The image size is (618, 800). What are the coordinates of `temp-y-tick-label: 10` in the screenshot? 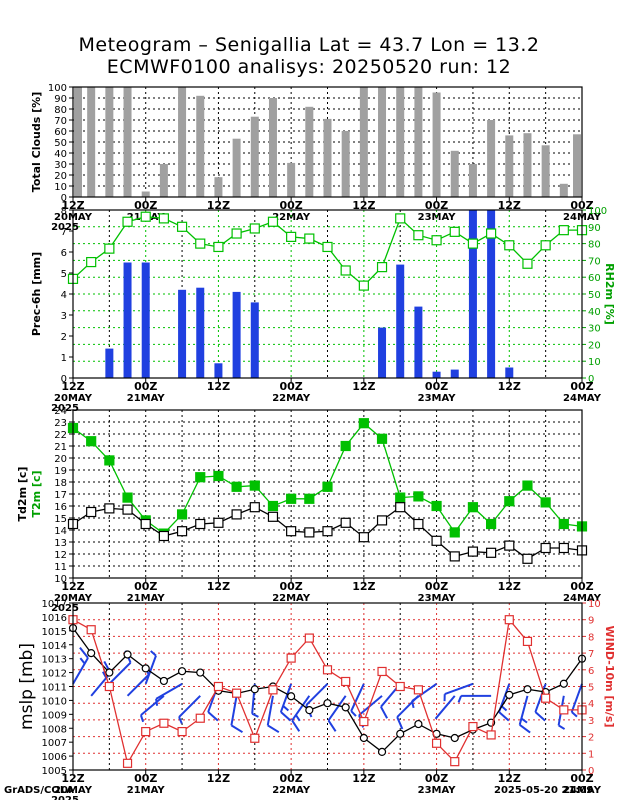 It's located at (60, 579).